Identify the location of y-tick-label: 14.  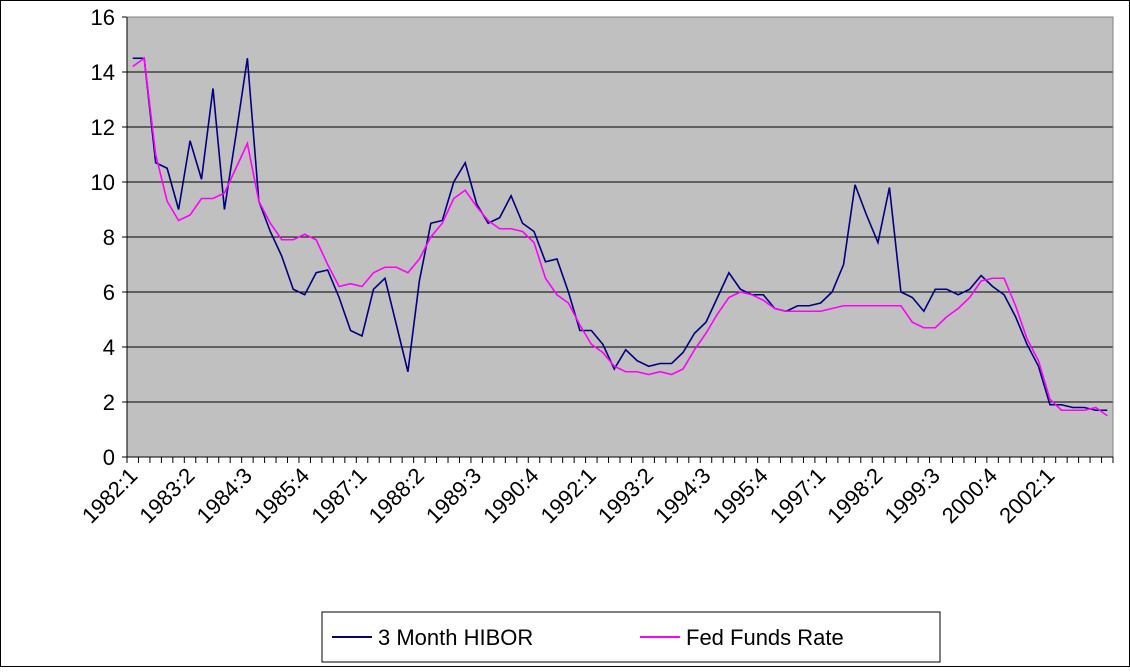
(103, 72).